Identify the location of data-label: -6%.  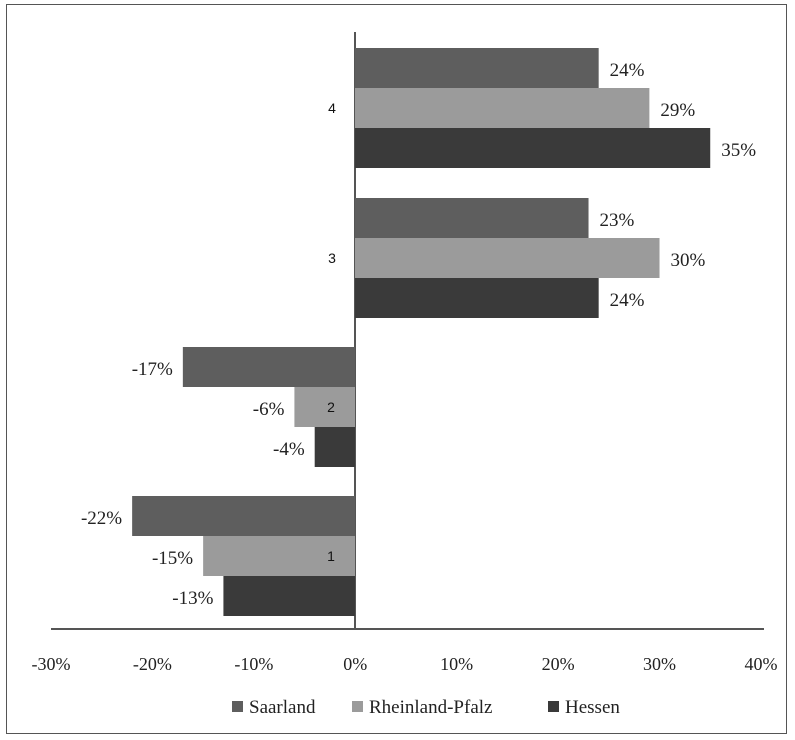
(269, 409).